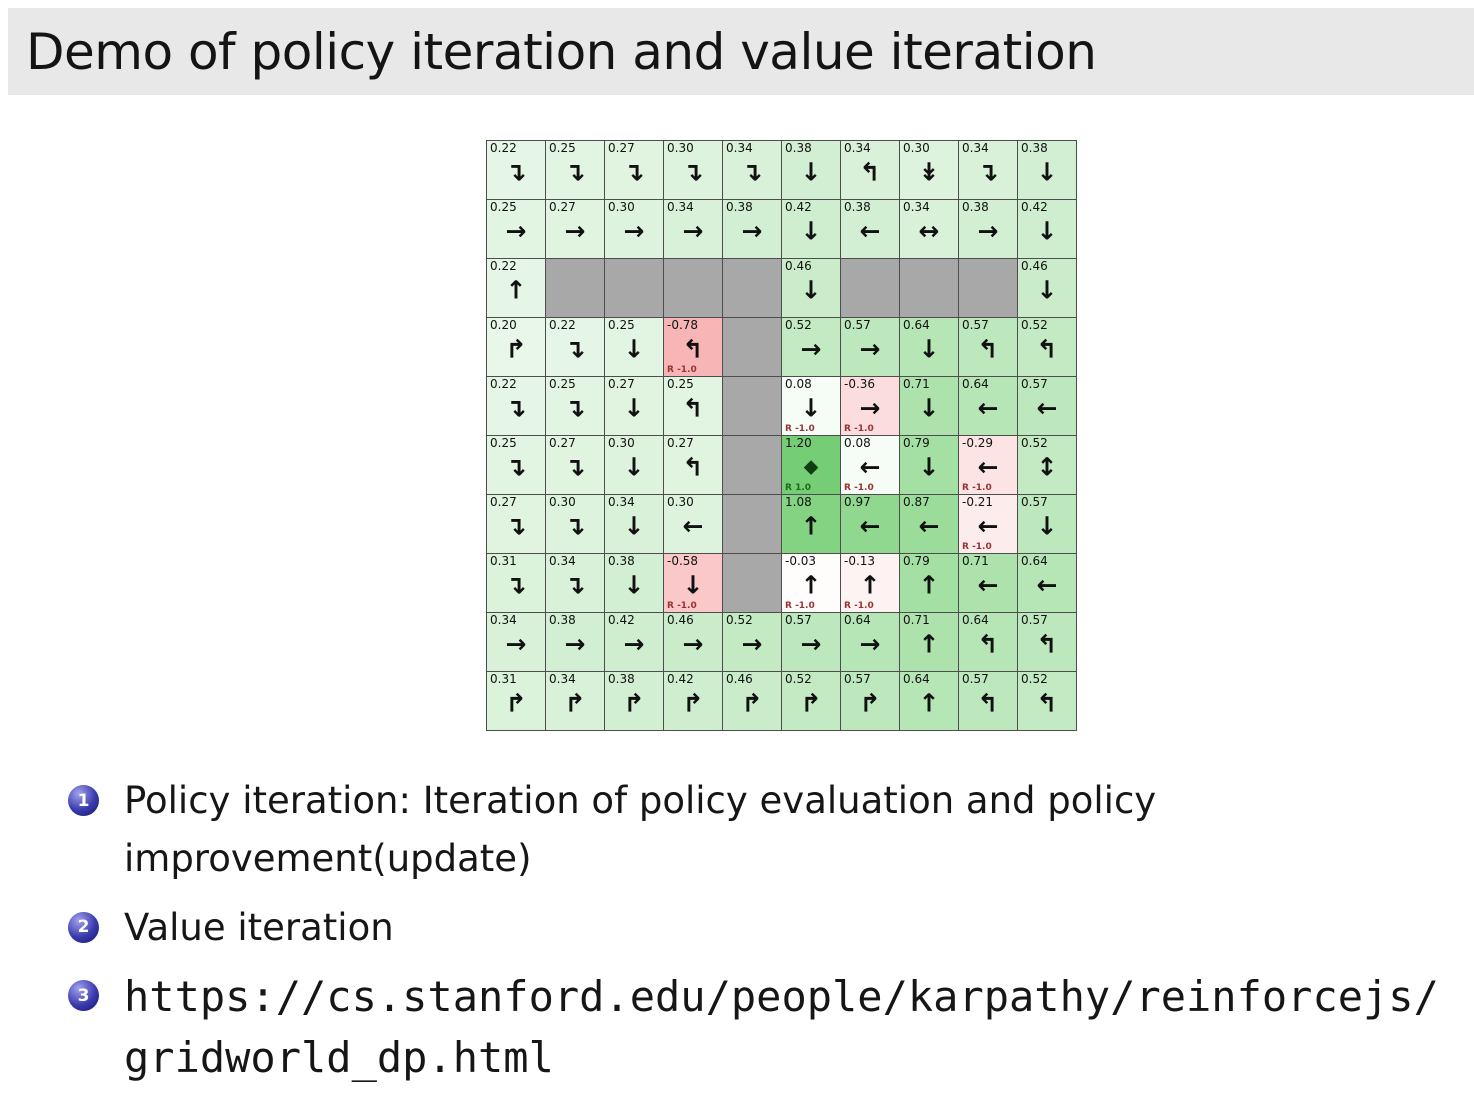  Describe the element at coordinates (870, 465) in the screenshot. I see `grid-cell: 0.08 ← R -1.0` at that location.